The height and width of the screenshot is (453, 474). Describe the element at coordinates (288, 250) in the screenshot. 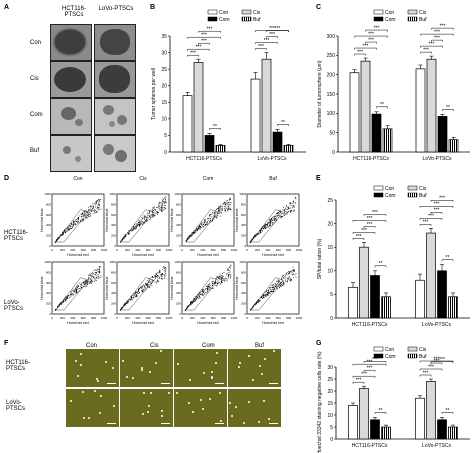

I see `flow-xtick: 800` at that location.